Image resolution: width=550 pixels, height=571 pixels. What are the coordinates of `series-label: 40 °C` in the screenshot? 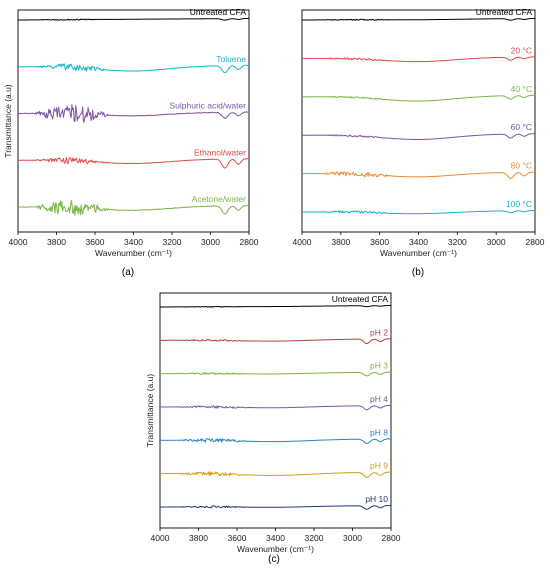 It's located at (521, 89).